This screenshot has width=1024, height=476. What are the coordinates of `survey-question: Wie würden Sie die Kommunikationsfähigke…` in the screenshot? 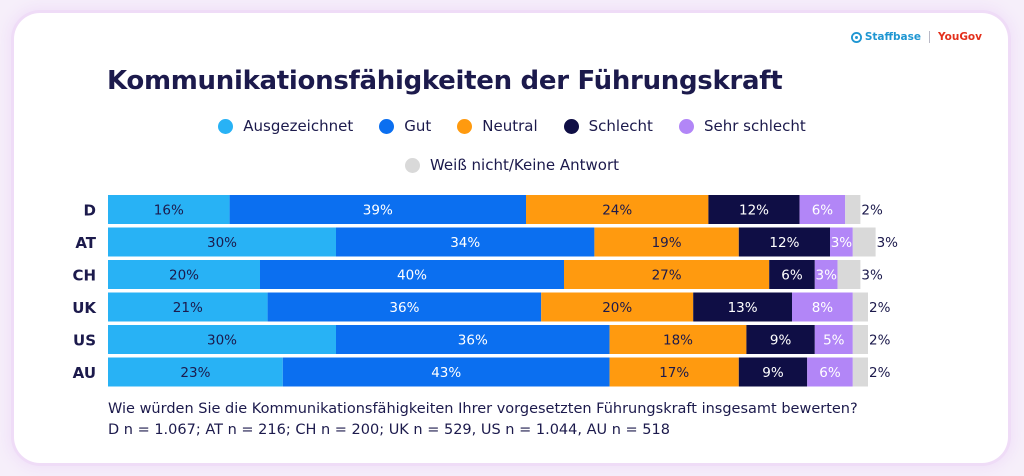 It's located at (483, 409).